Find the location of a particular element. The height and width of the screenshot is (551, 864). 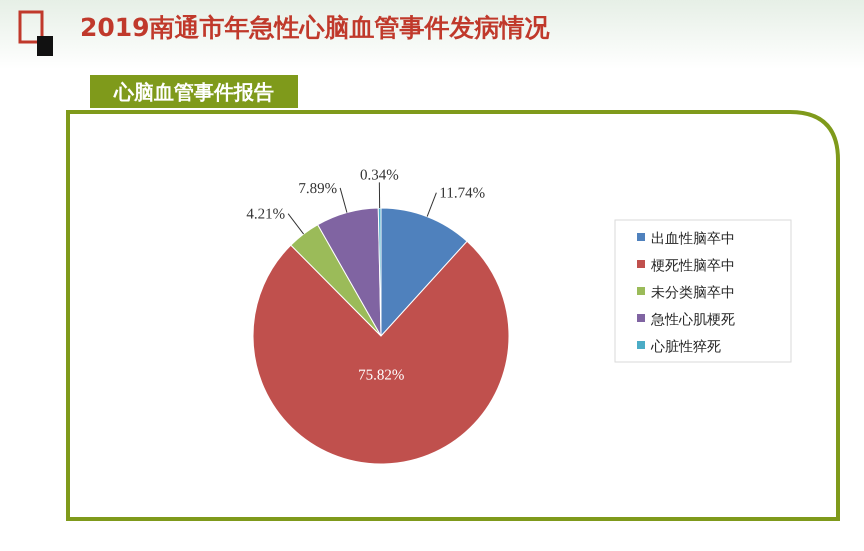

data-label: 0.34% is located at coordinates (379, 175).